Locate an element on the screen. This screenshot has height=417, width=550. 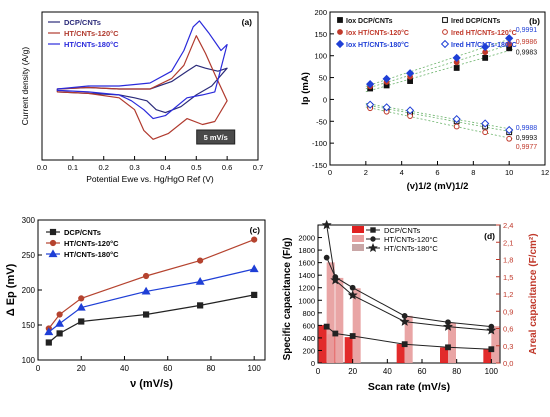
panel-a-y-axis-title: Current density (A/g) is located at coordinates (25, 86).